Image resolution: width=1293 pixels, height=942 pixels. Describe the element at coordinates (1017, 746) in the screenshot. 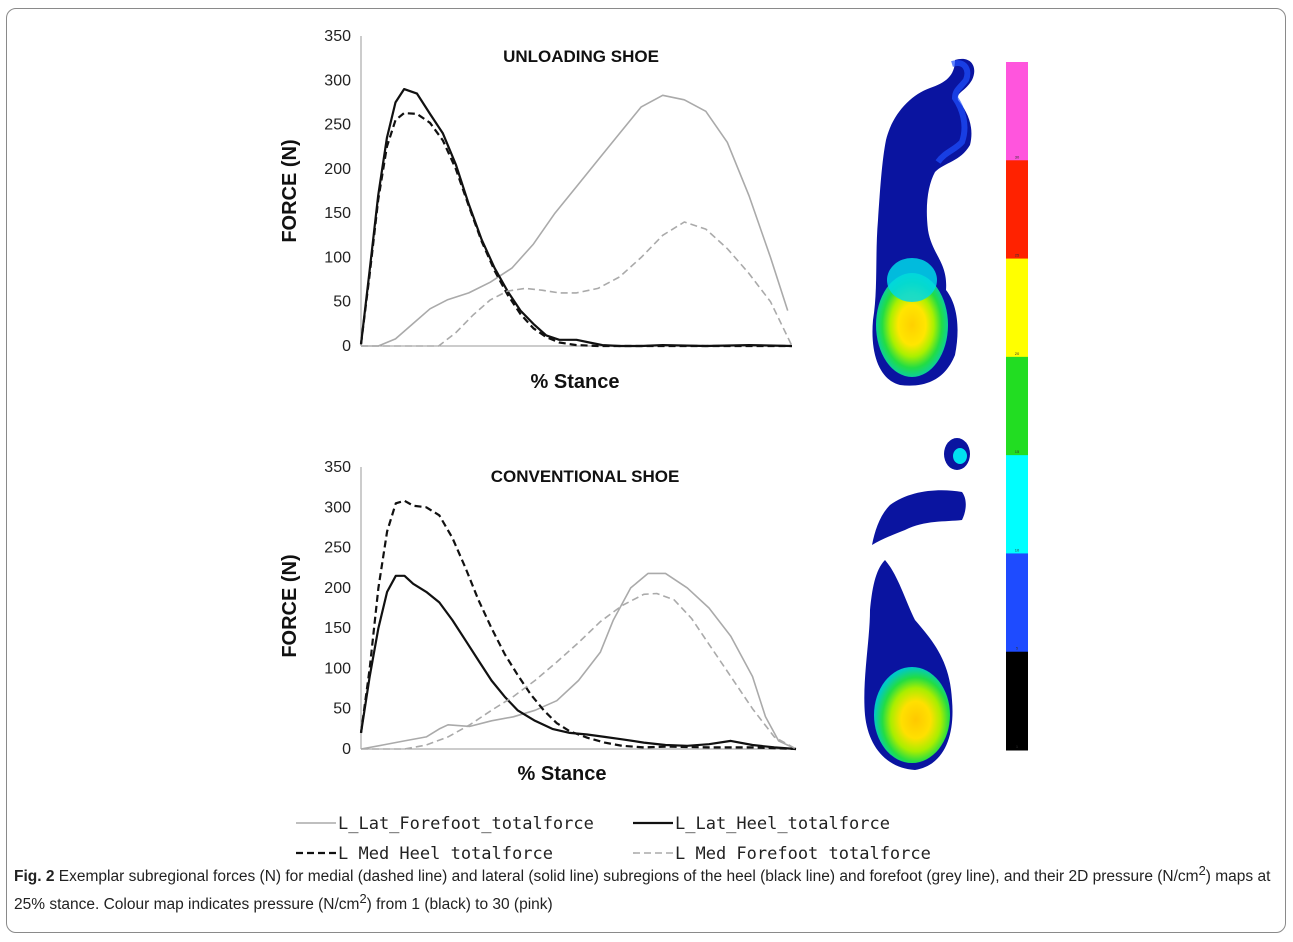

I see `colour-tick-label: 1` at that location.